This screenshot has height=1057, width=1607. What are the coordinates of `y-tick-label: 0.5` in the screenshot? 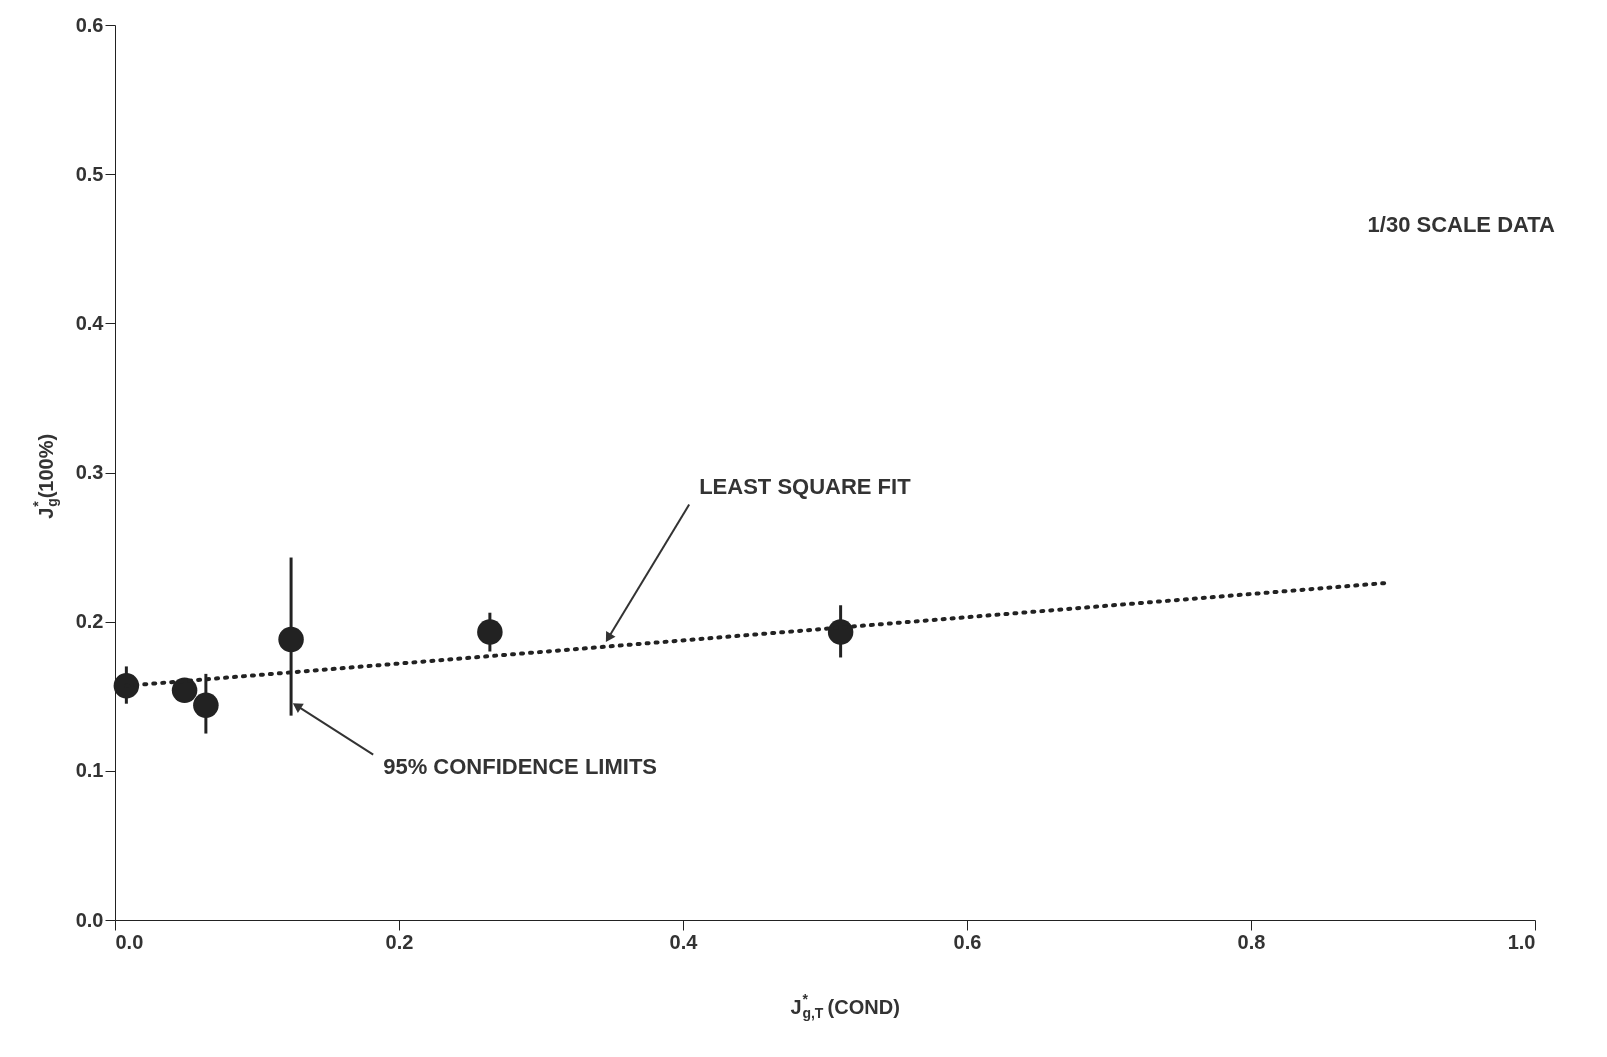 It's located at (89, 173).